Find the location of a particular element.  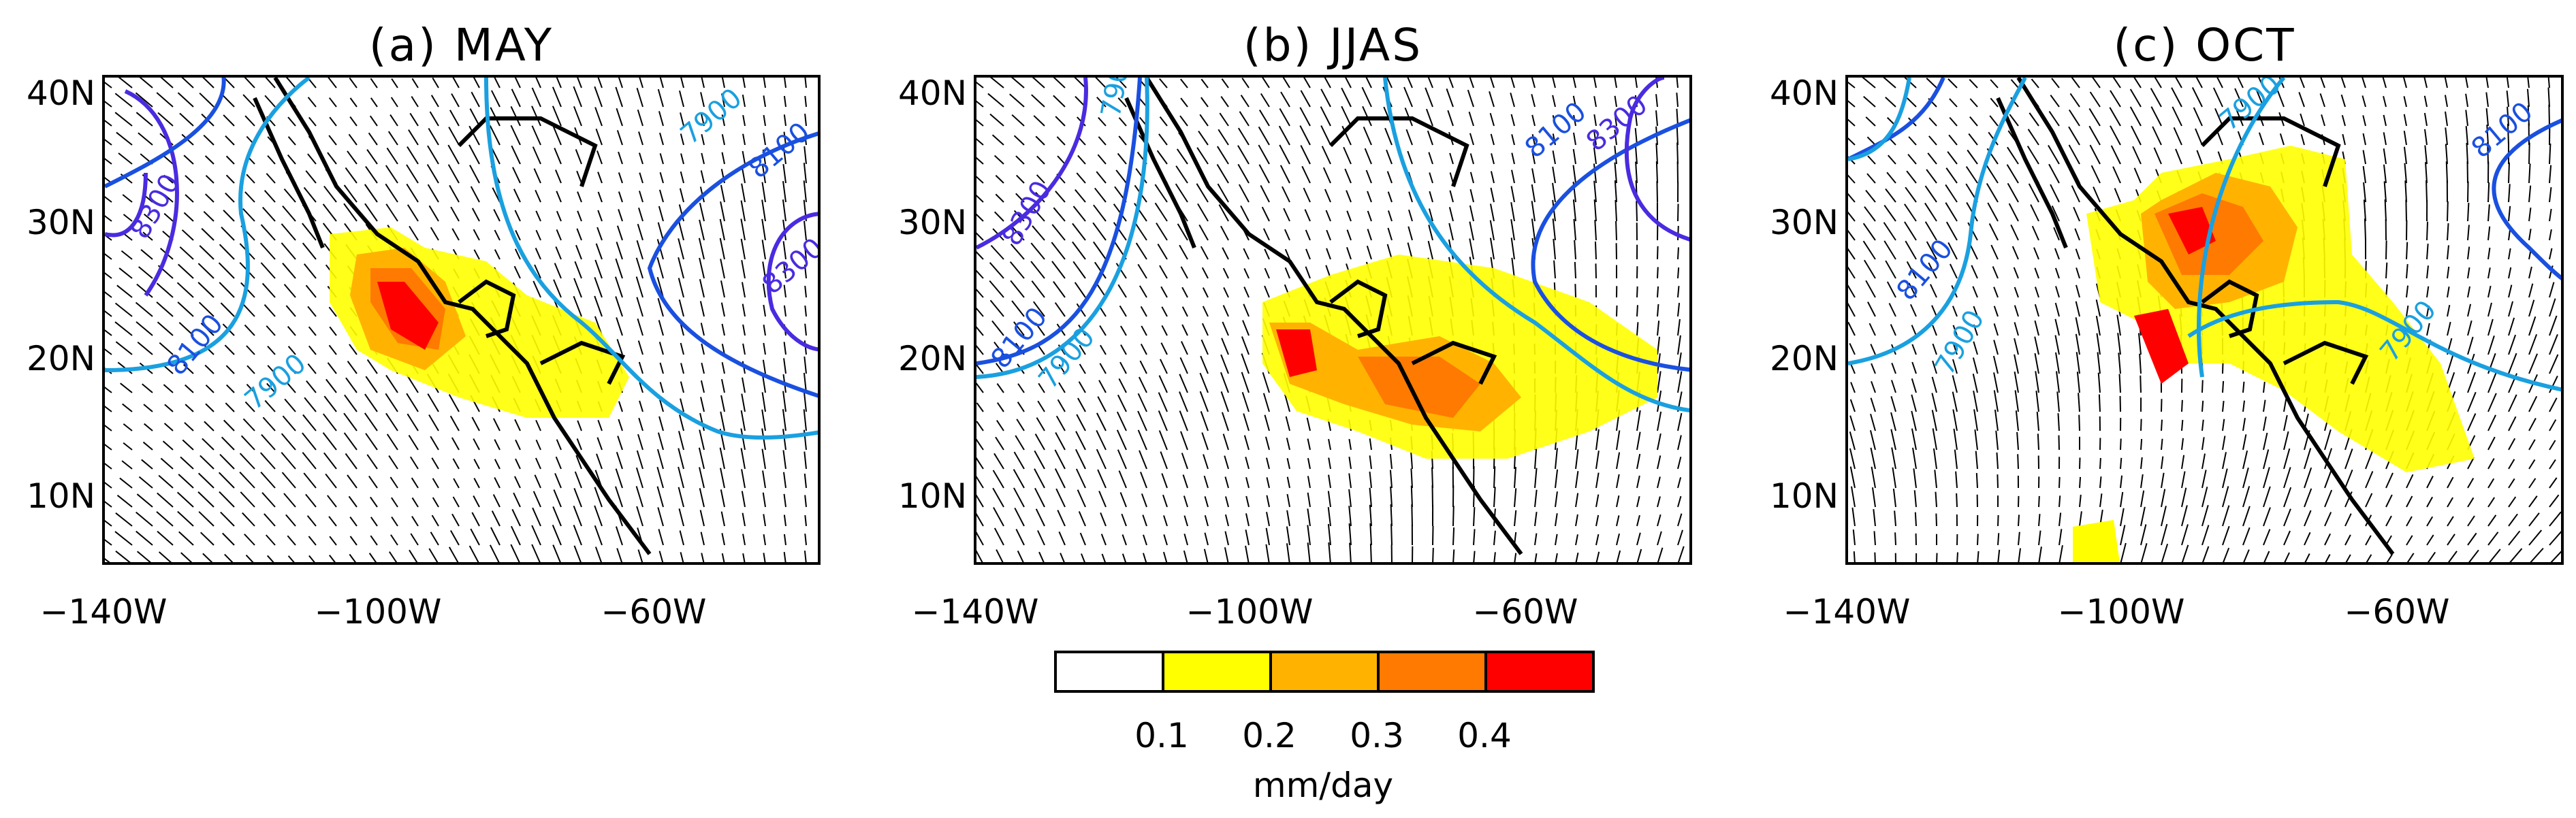

precip-shading is located at coordinates (479, 322).